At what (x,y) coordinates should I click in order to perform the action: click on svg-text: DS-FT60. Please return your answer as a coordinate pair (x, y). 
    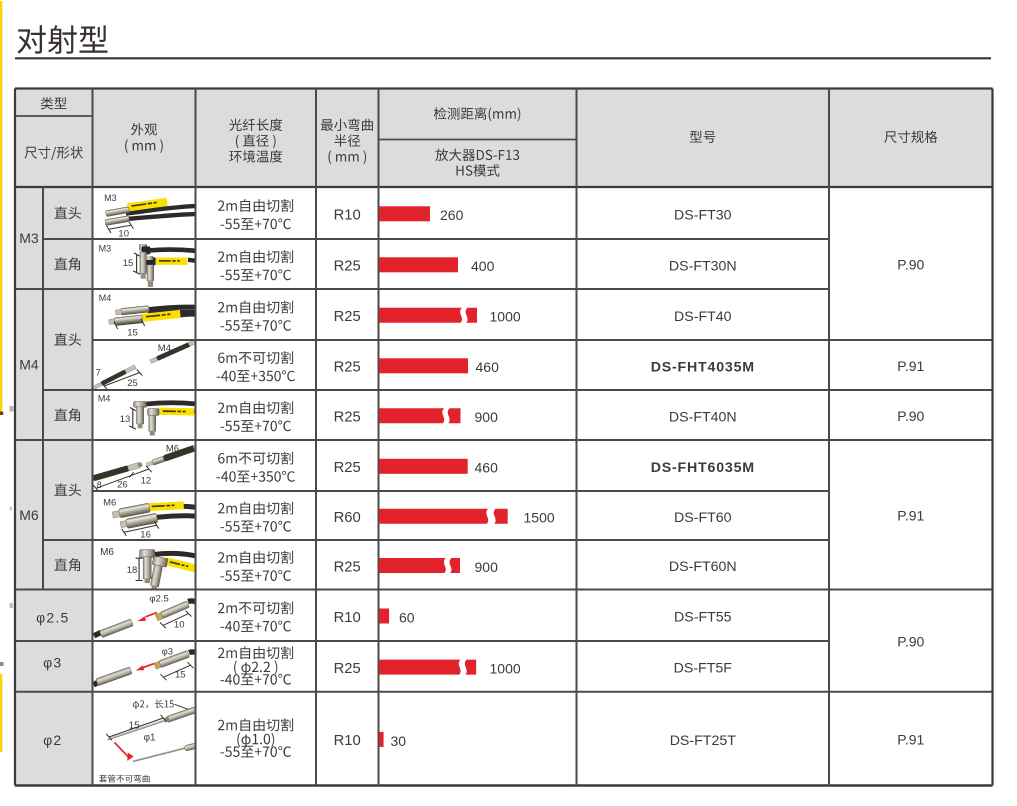
    Looking at the image, I should click on (703, 518).